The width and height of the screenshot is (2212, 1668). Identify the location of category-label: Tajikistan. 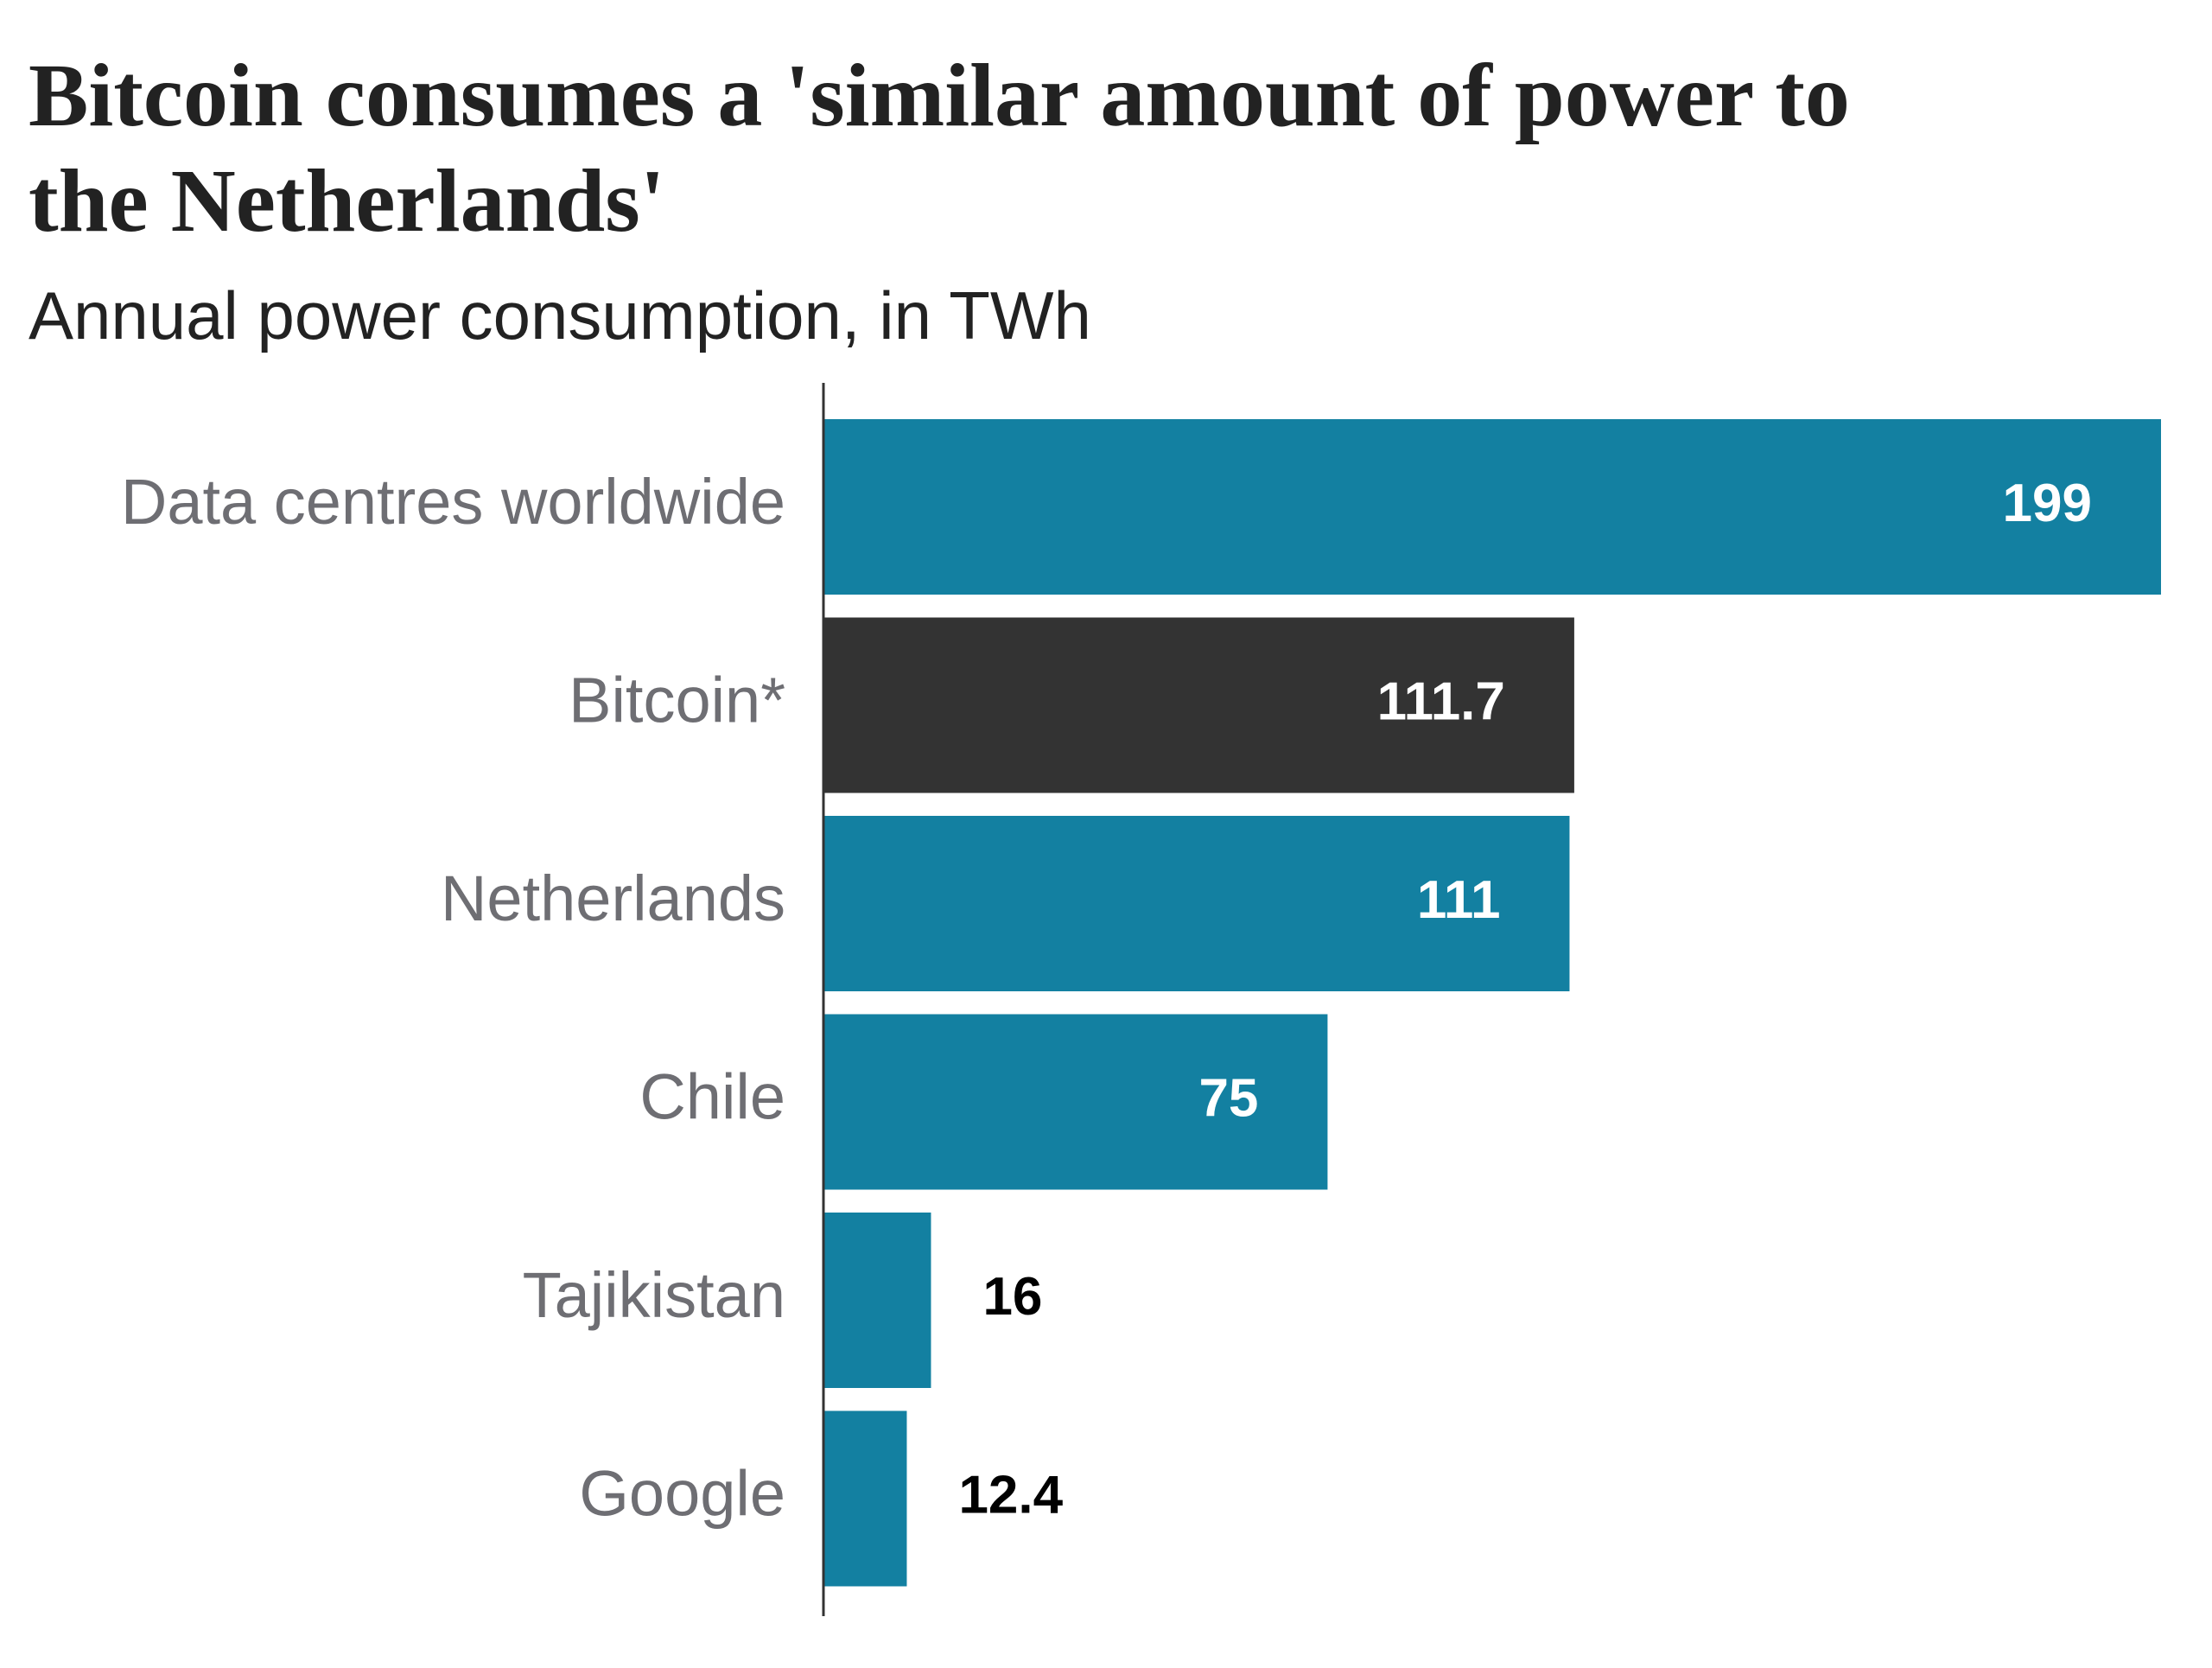
(654, 1295).